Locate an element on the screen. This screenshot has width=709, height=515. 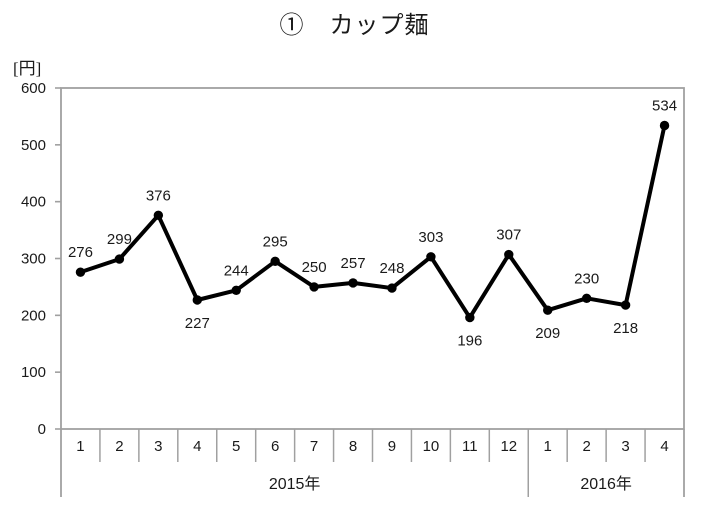
chart-title: ① カップ麺 is located at coordinates (354, 26).